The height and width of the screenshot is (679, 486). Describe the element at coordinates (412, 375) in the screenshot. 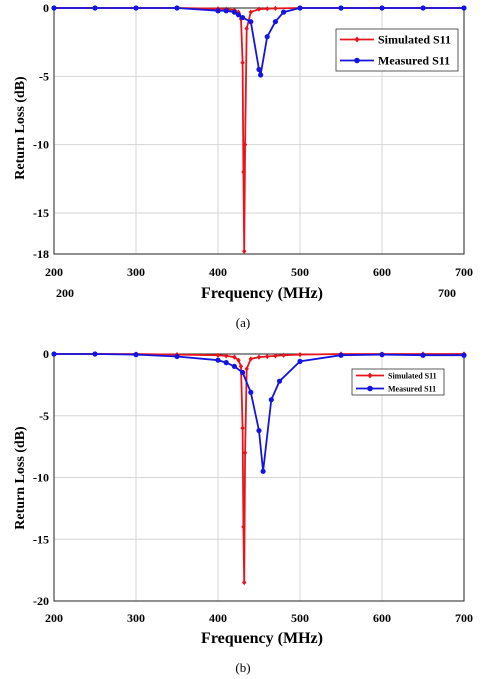

I see `legend-label: Simulated S11` at that location.